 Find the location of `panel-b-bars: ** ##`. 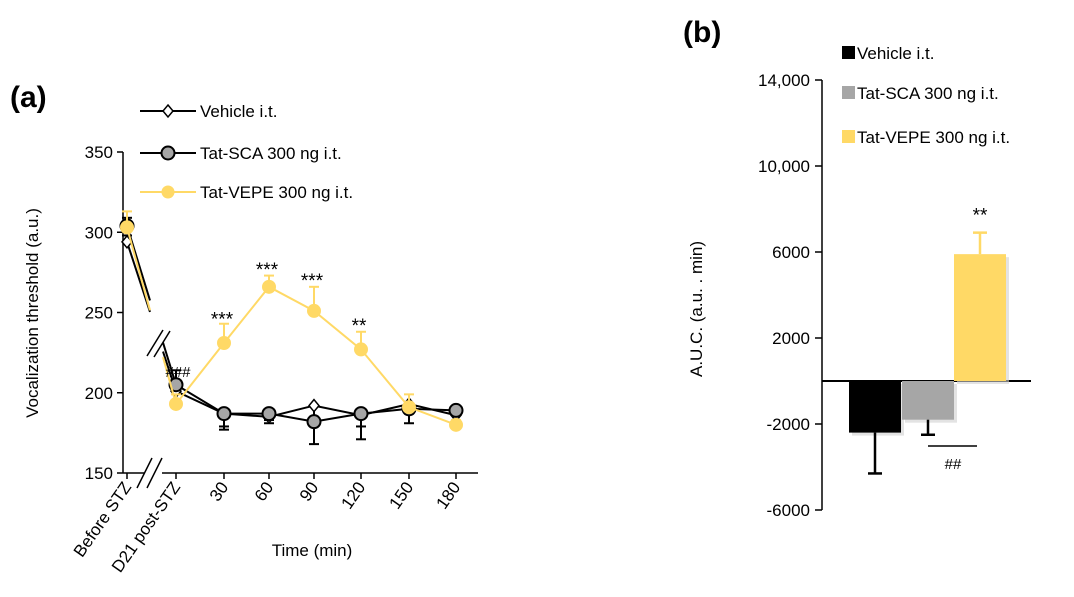

panel-b-bars: ** ## is located at coordinates (929, 340).